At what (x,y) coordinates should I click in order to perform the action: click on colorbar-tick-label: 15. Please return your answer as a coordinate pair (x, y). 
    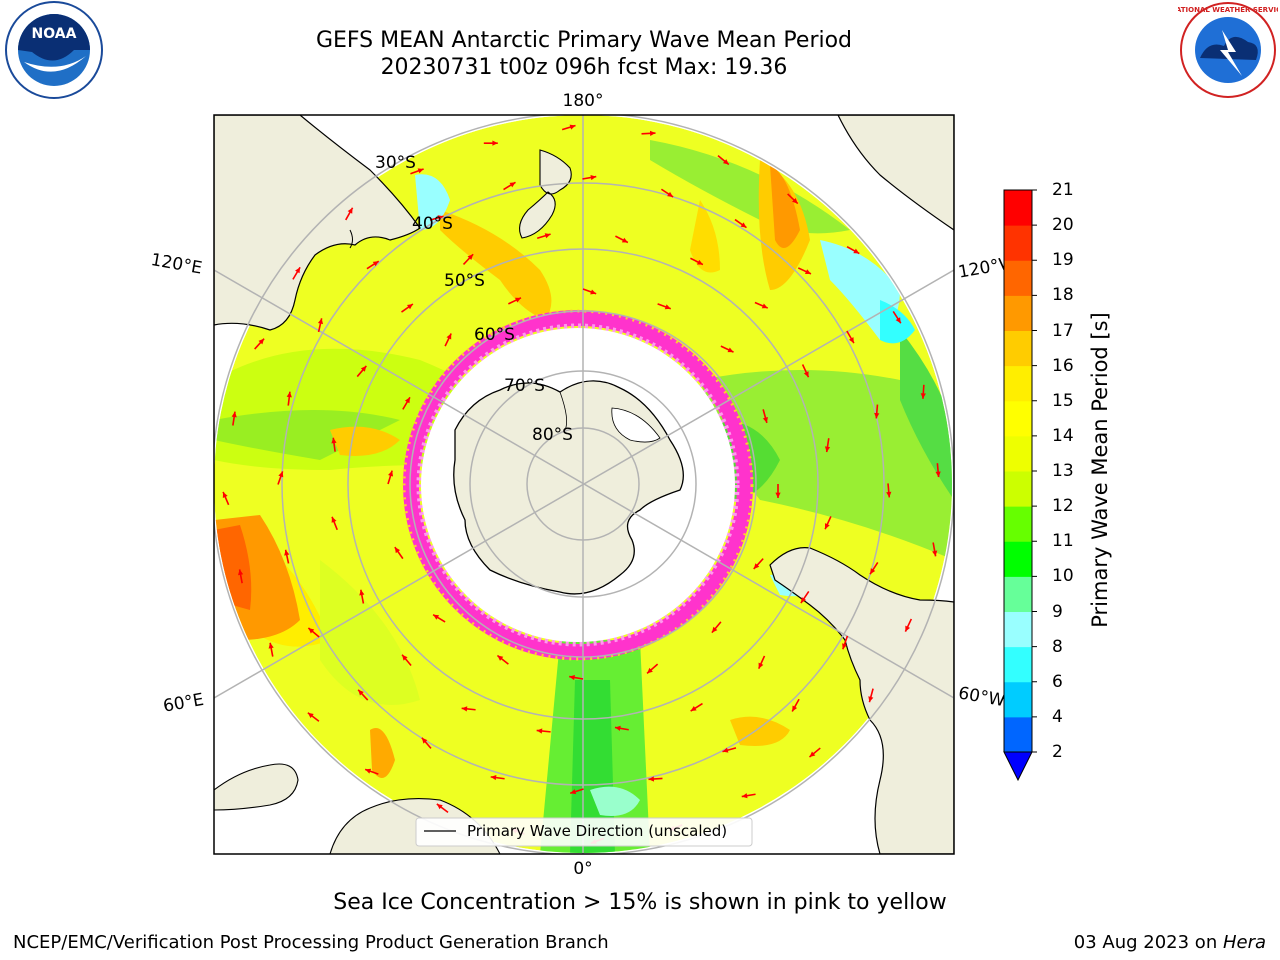
    Looking at the image, I should click on (1063, 400).